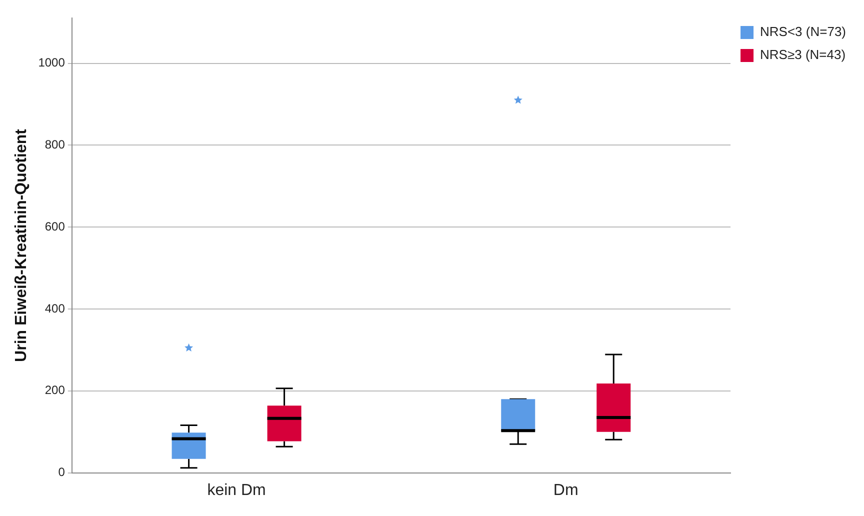  What do you see at coordinates (803, 32) in the screenshot?
I see `legend-label: NRS<3 (N=73)` at bounding box center [803, 32].